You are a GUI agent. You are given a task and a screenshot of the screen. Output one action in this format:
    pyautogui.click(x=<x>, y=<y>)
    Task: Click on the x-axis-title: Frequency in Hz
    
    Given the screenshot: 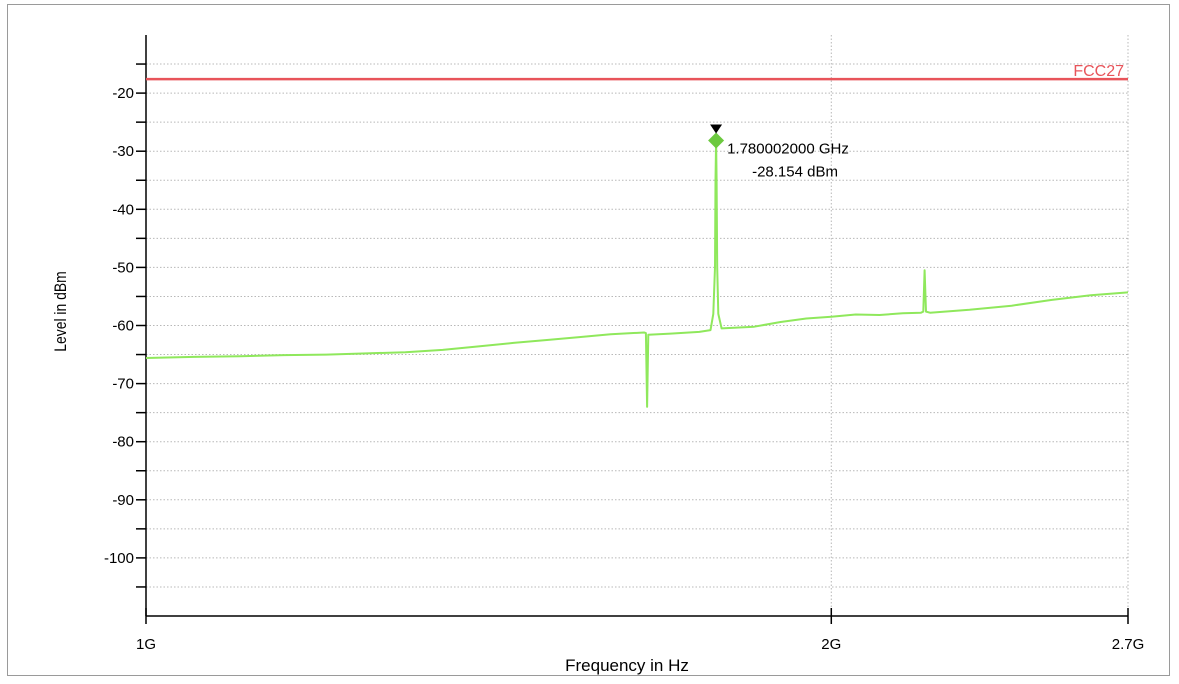 What is the action you would take?
    pyautogui.click(x=627, y=665)
    